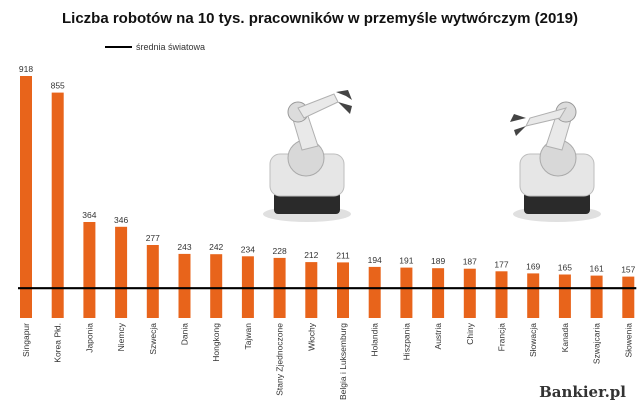  Describe the element at coordinates (406, 342) in the screenshot. I see `category-label: Hiszpania` at that location.